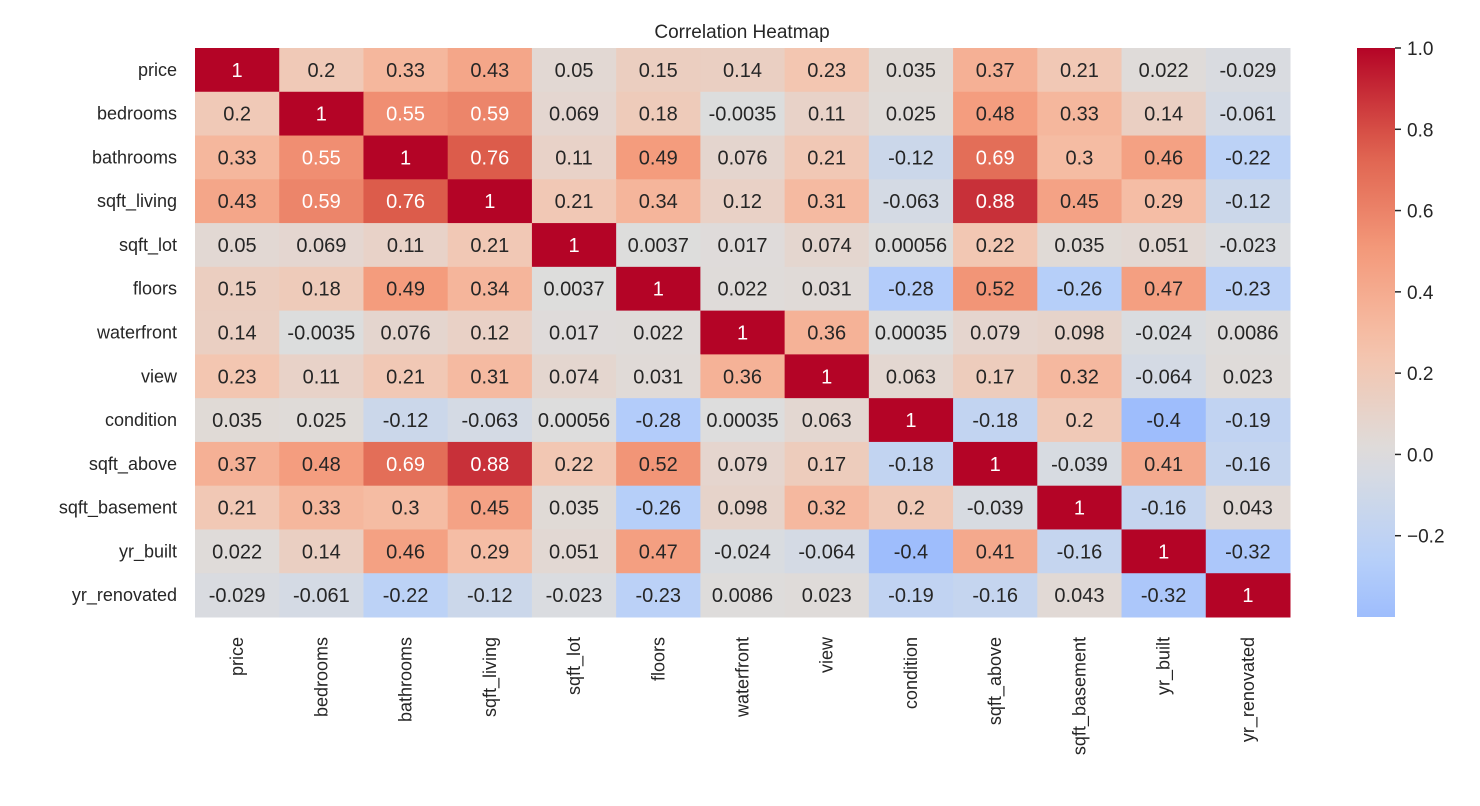 The width and height of the screenshot is (1480, 806). I want to click on cell-annotation: 0.76, so click(489, 158).